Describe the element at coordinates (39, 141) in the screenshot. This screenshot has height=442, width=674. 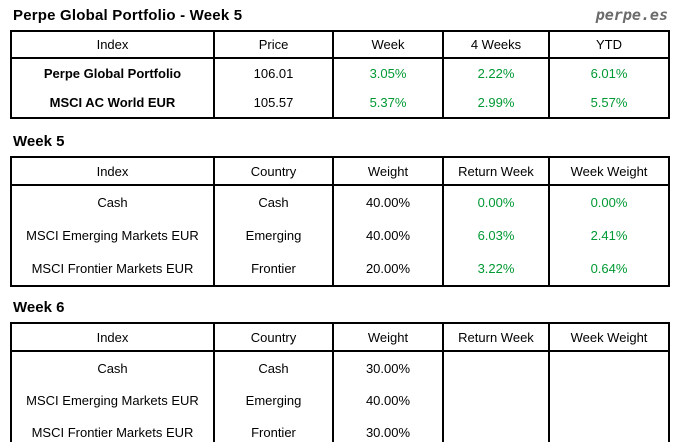
I see `week5-heading: Week 5` at that location.